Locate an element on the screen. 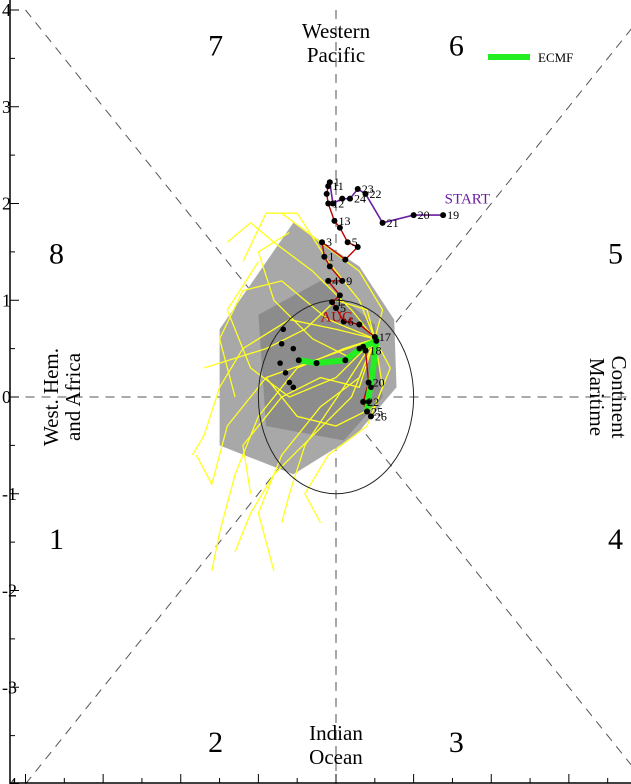  y-tick-label: 1 is located at coordinates (6, 300).